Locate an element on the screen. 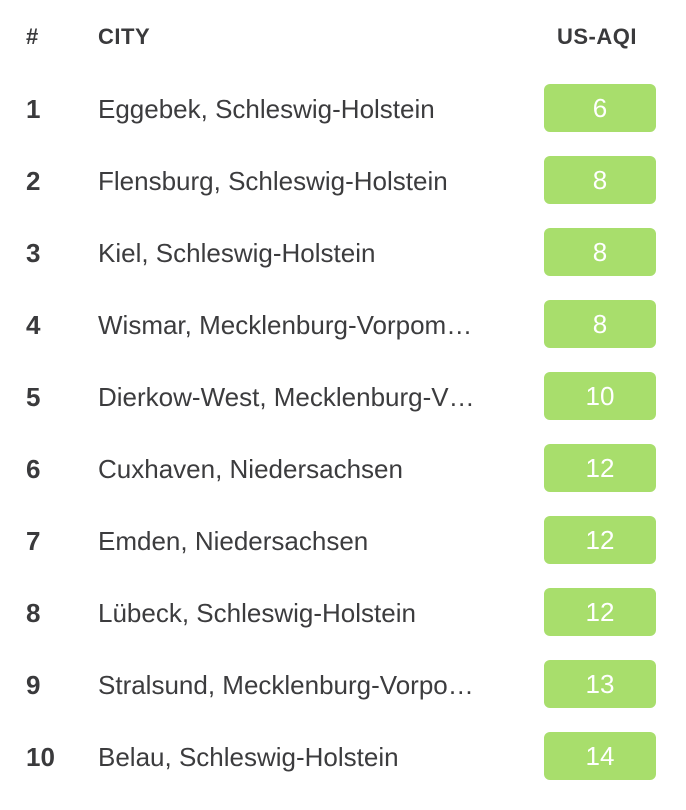  rank-value: 4 is located at coordinates (33, 325).